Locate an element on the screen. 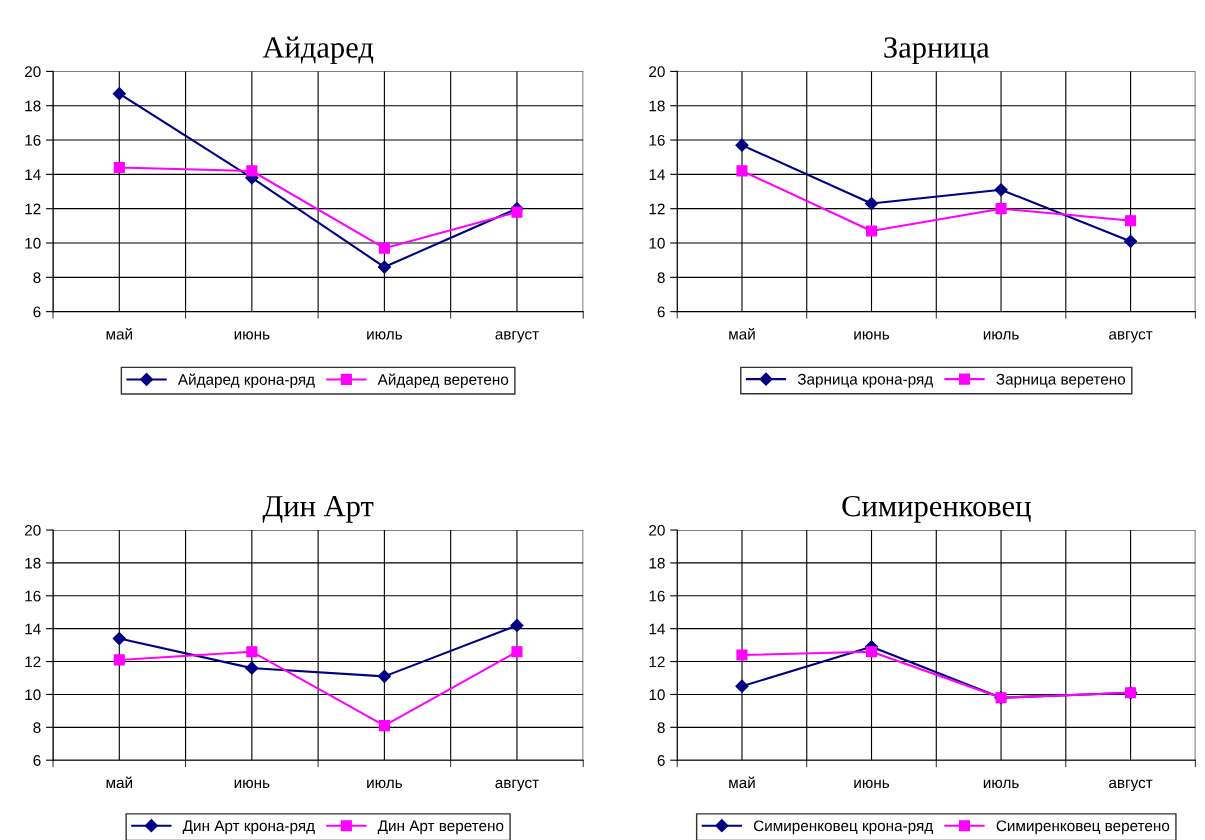 This screenshot has height=840, width=1205. legend-label: Дин Арт крона-ряд is located at coordinates (248, 827).